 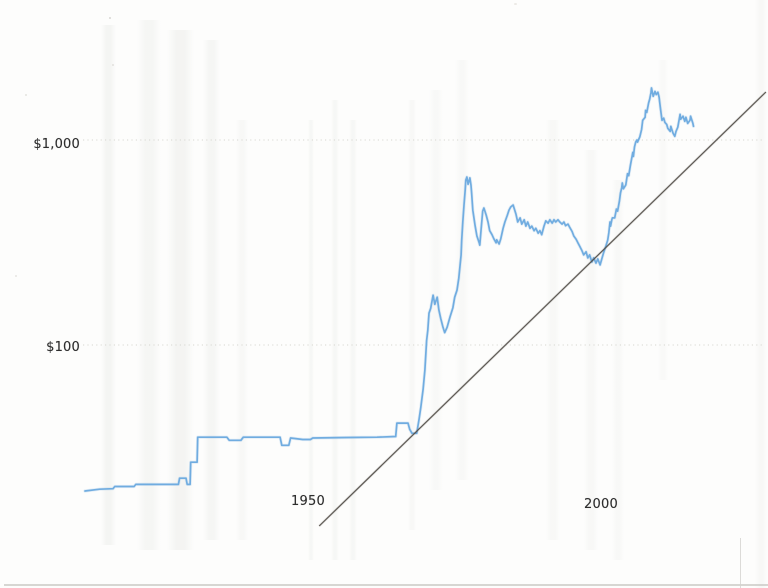 What do you see at coordinates (63, 347) in the screenshot?
I see `y-tick-label-100: $100` at bounding box center [63, 347].